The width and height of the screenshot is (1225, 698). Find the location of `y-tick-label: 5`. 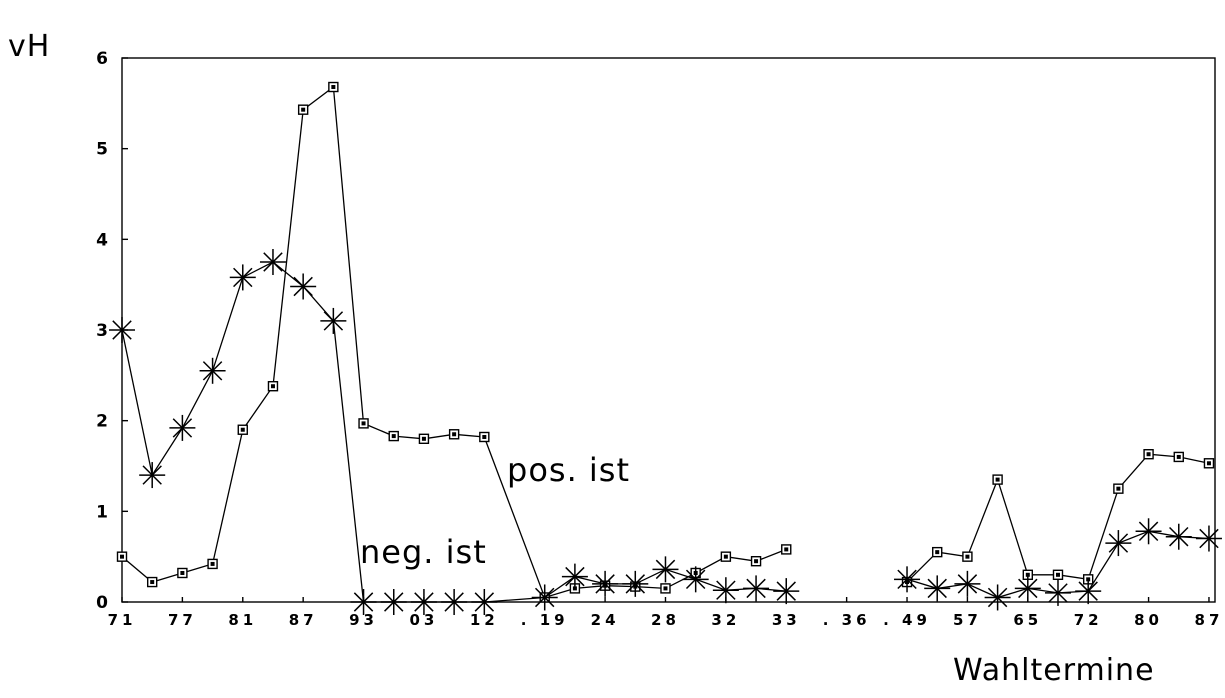

y-tick-label: 5 is located at coordinates (102, 150).